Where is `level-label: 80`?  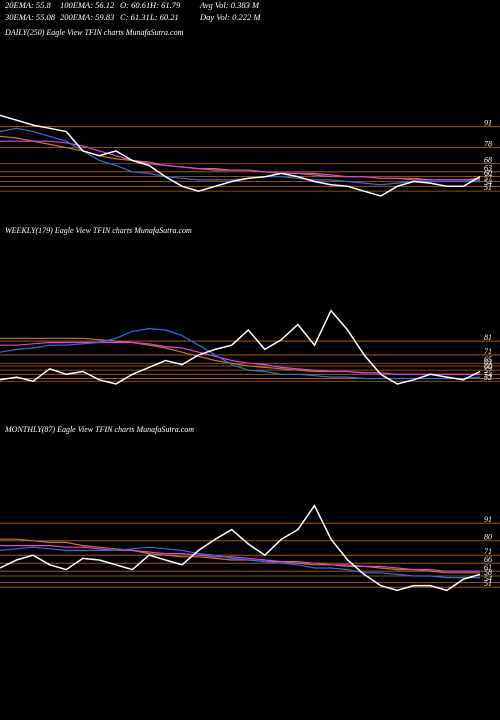 level-label: 80 is located at coordinates (488, 537).